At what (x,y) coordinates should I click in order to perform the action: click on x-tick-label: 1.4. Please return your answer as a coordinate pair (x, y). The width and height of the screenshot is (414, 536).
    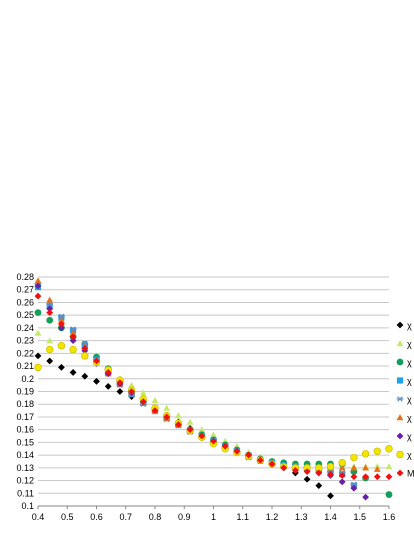
    Looking at the image, I should click on (330, 517).